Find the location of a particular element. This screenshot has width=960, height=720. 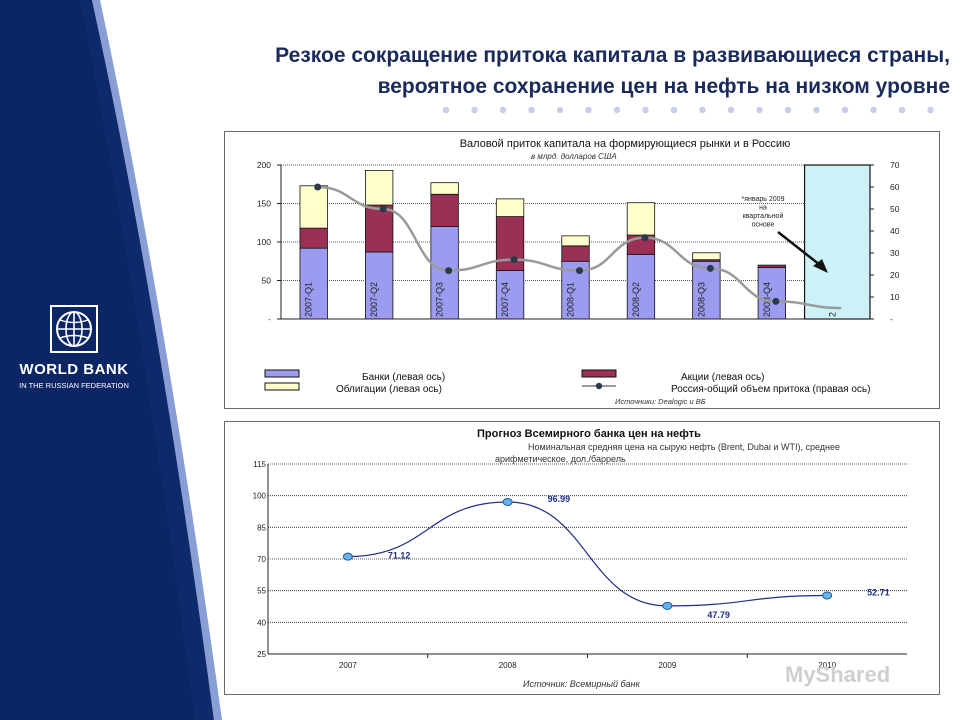

logo-name: WORLD BANK is located at coordinates (74, 369).